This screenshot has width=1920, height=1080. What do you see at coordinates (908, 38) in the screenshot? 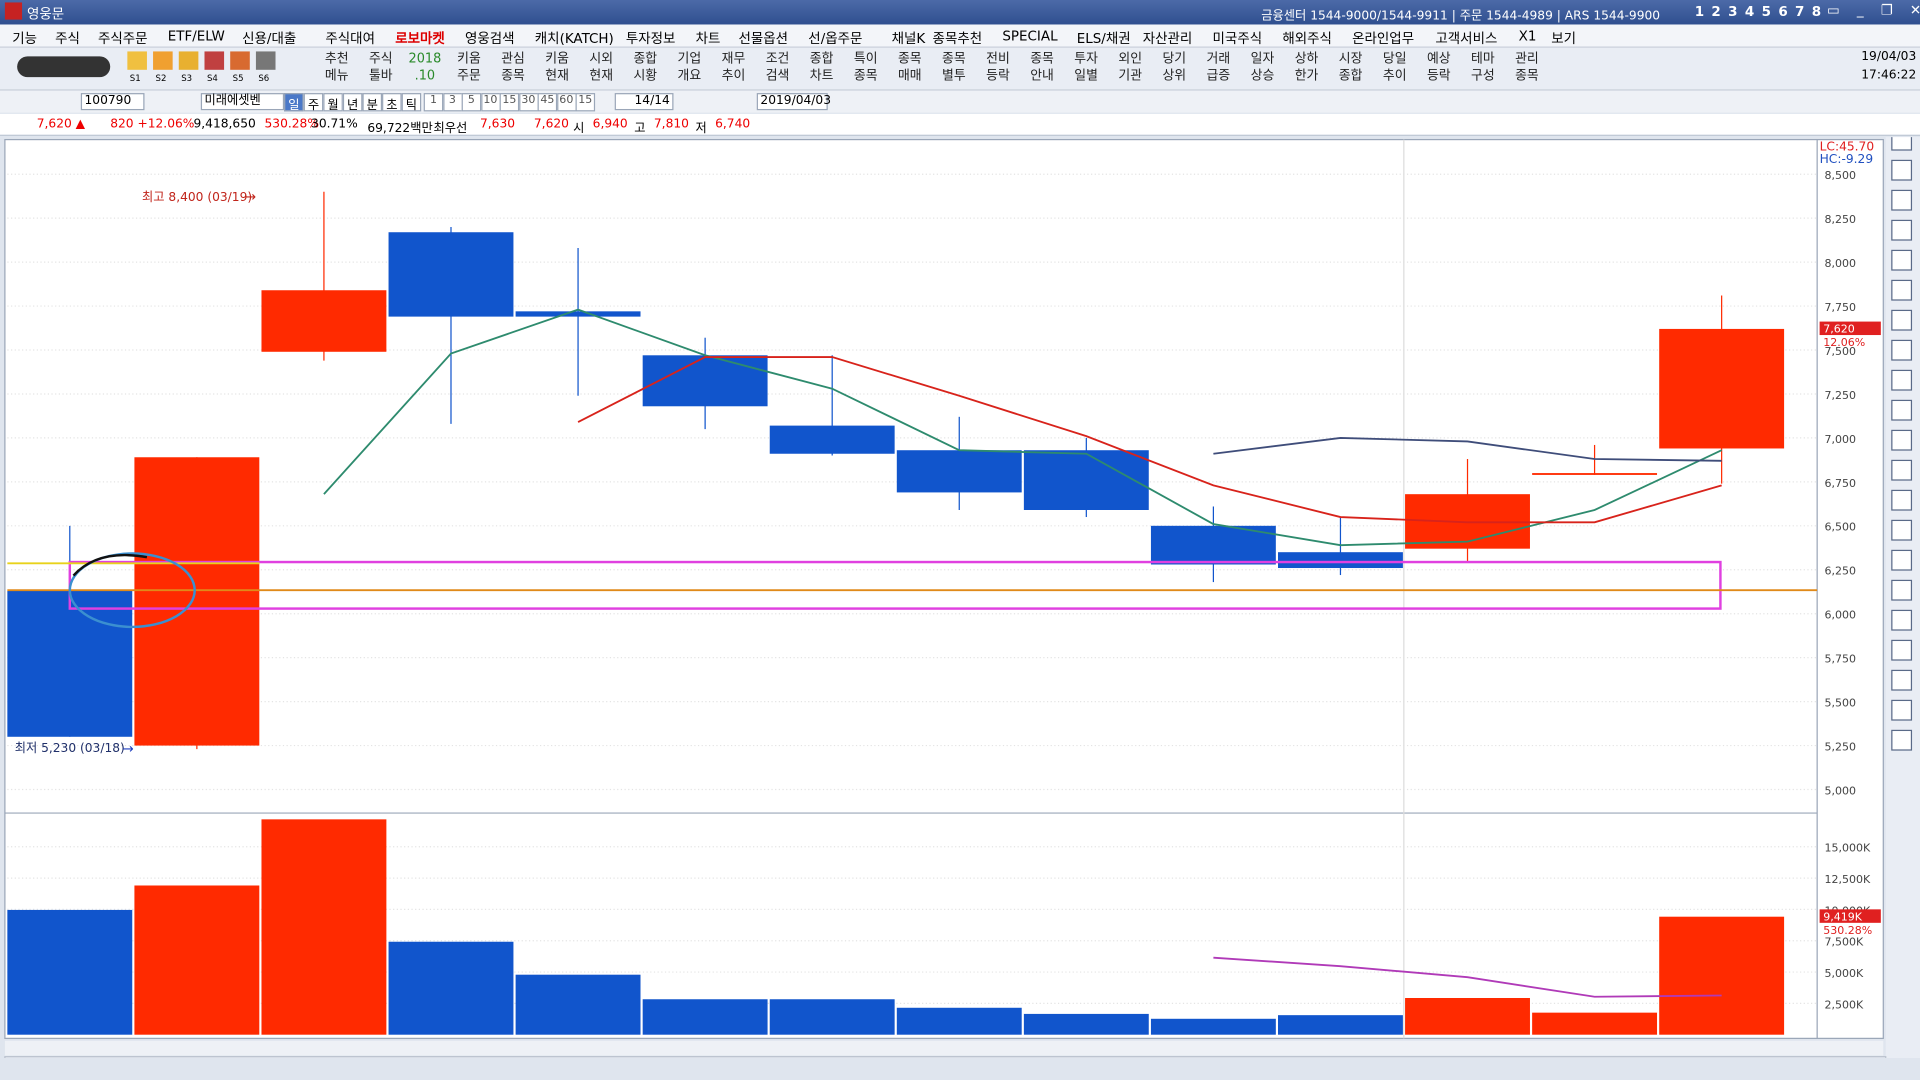
I see `menu-item: 채널K` at bounding box center [908, 38].